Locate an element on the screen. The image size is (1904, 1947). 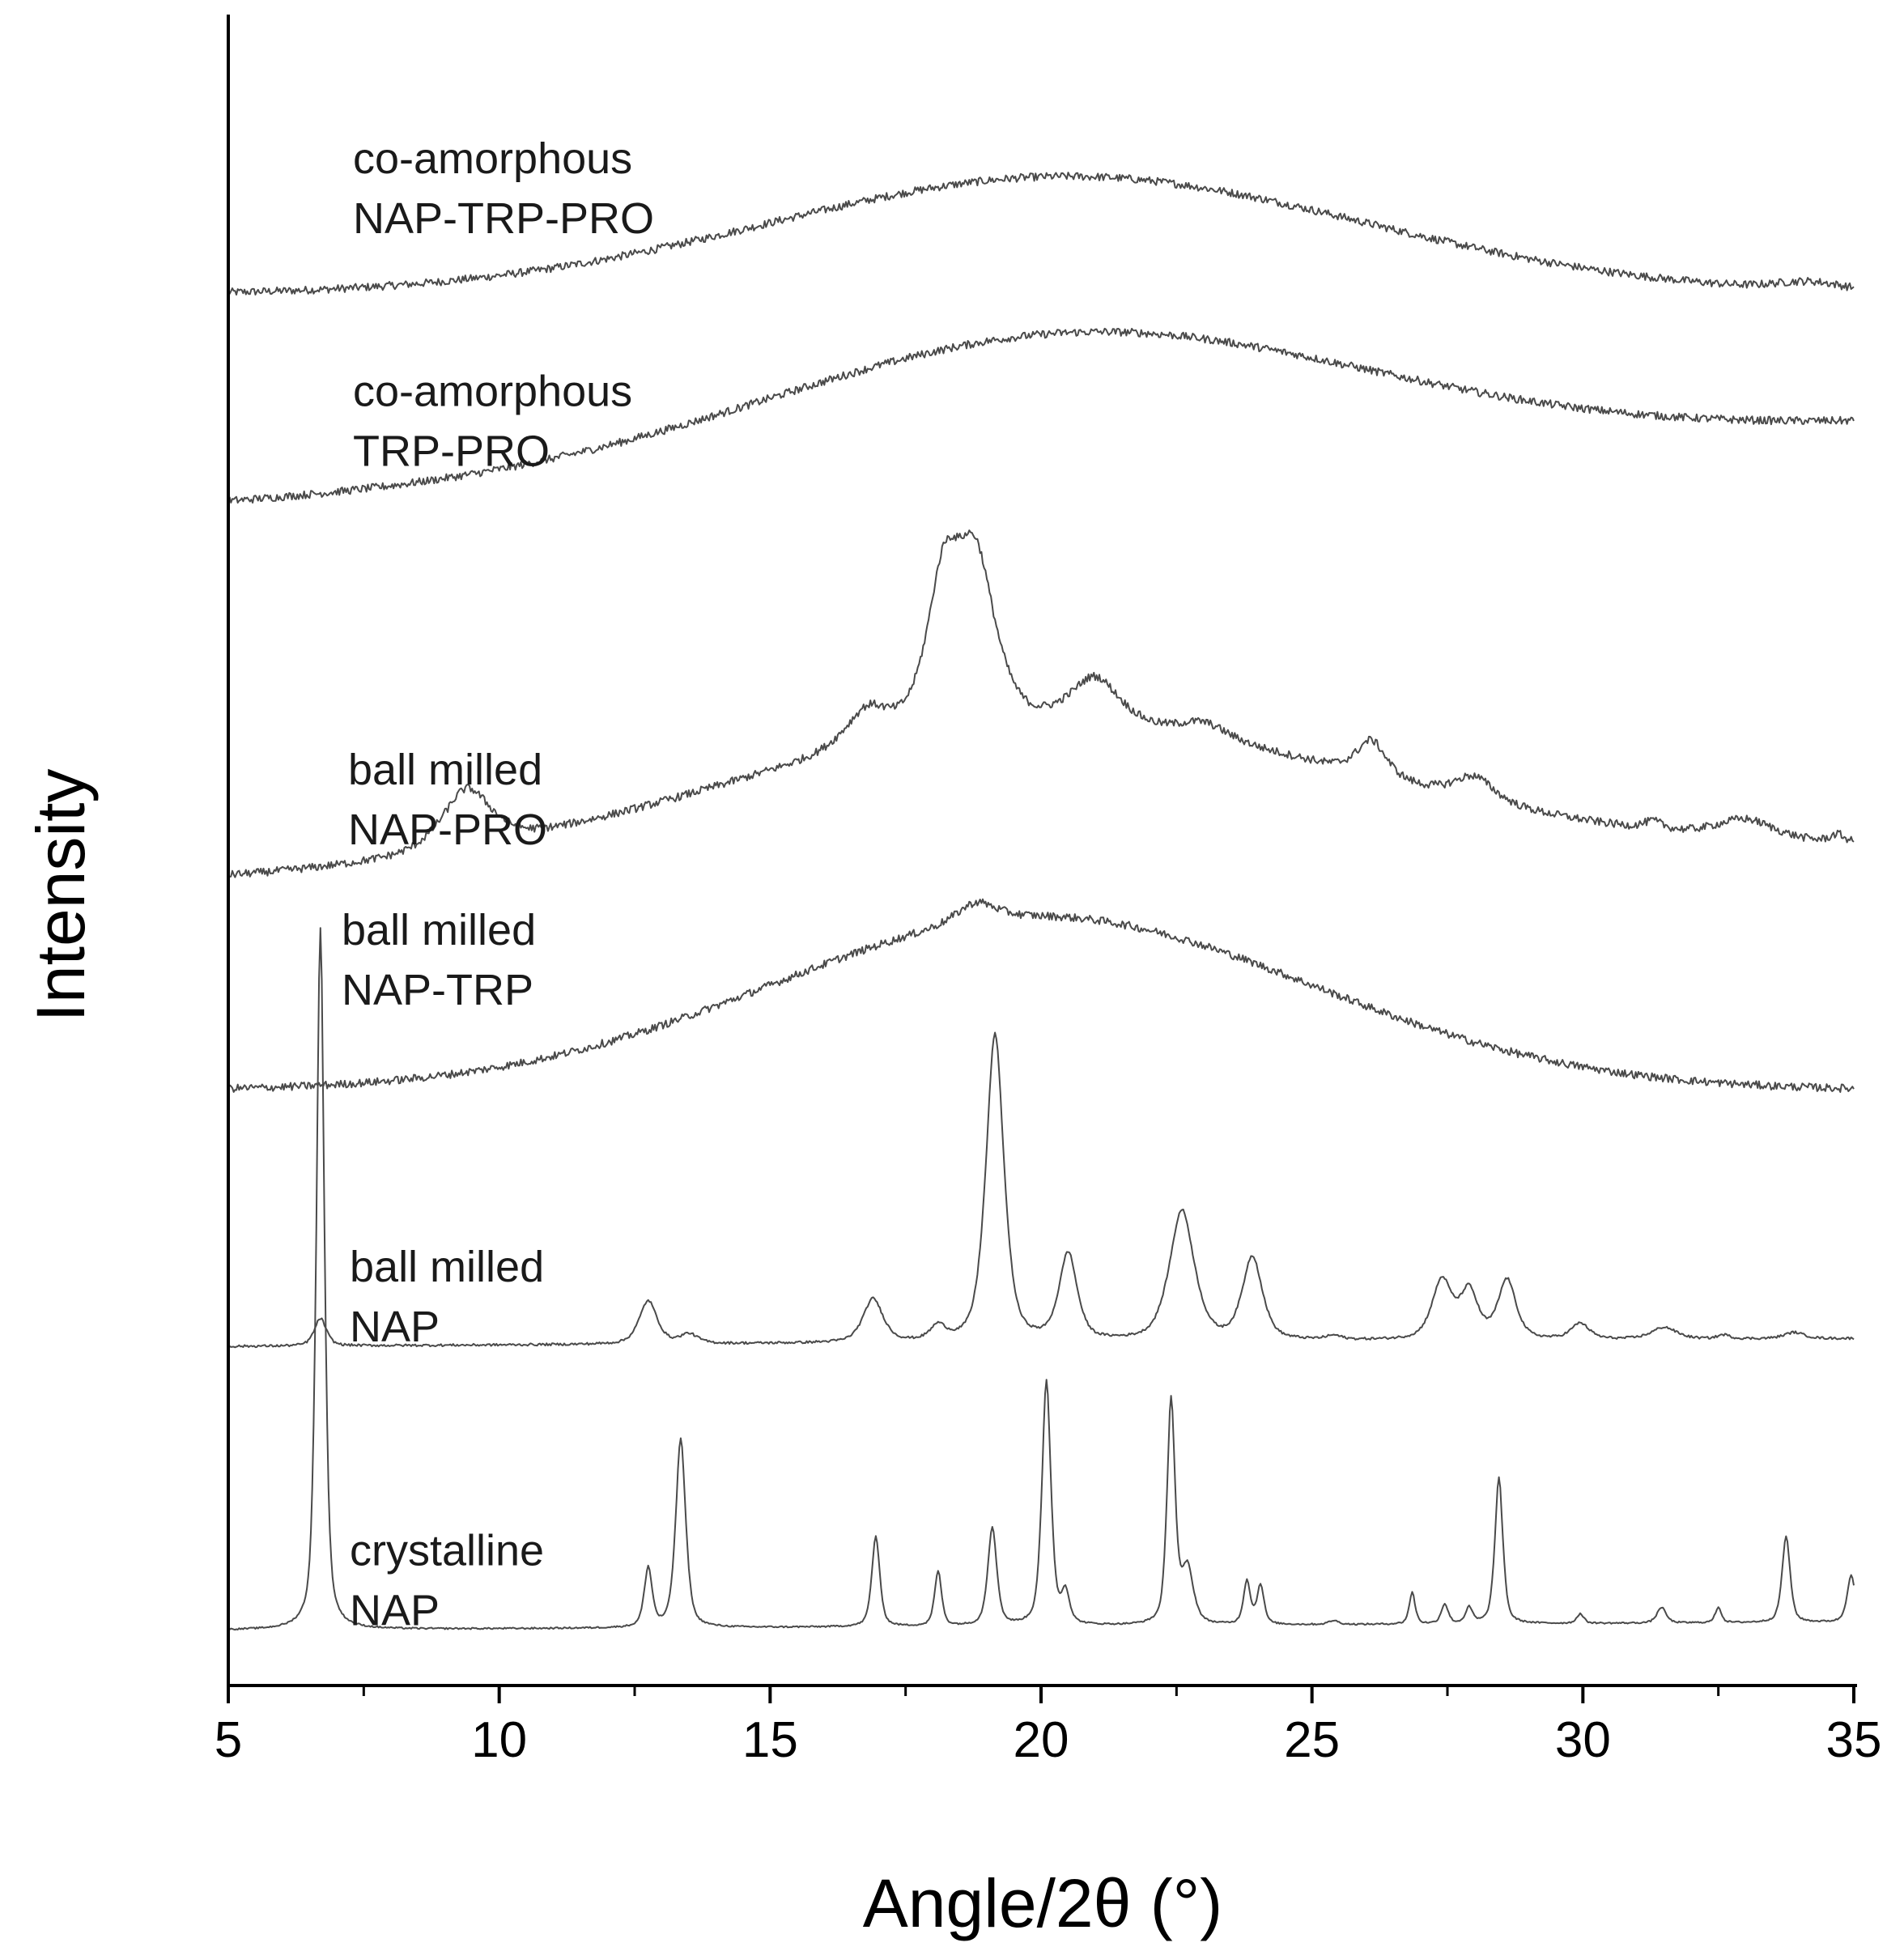
y-axis-title: Intensity is located at coordinates (61, 895).